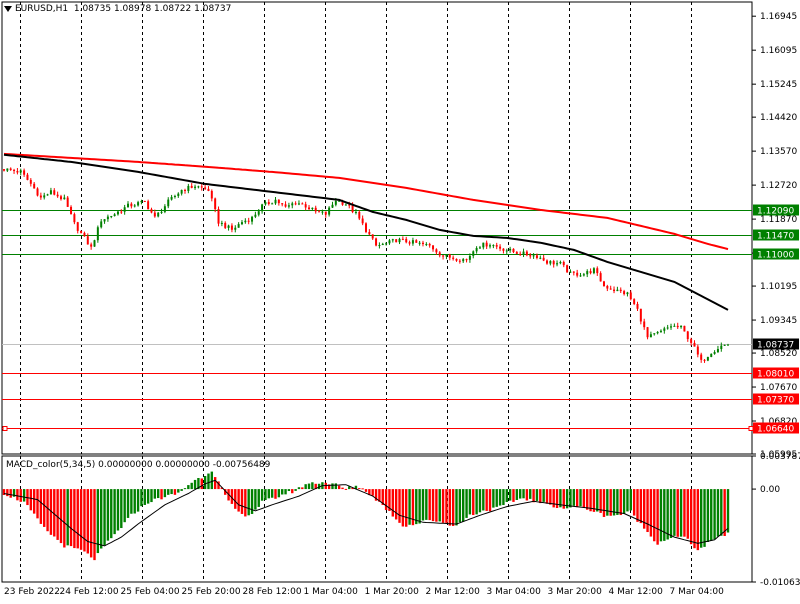 This screenshot has height=604, width=800. What do you see at coordinates (775, 256) in the screenshot?
I see `level-label: 1.11000` at bounding box center [775, 256].